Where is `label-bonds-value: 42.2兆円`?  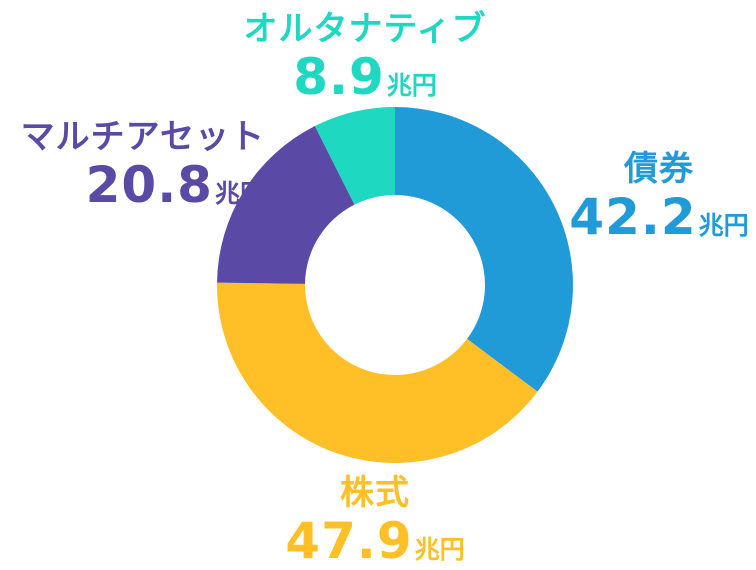 label-bonds-value: 42.2兆円 is located at coordinates (659, 217).